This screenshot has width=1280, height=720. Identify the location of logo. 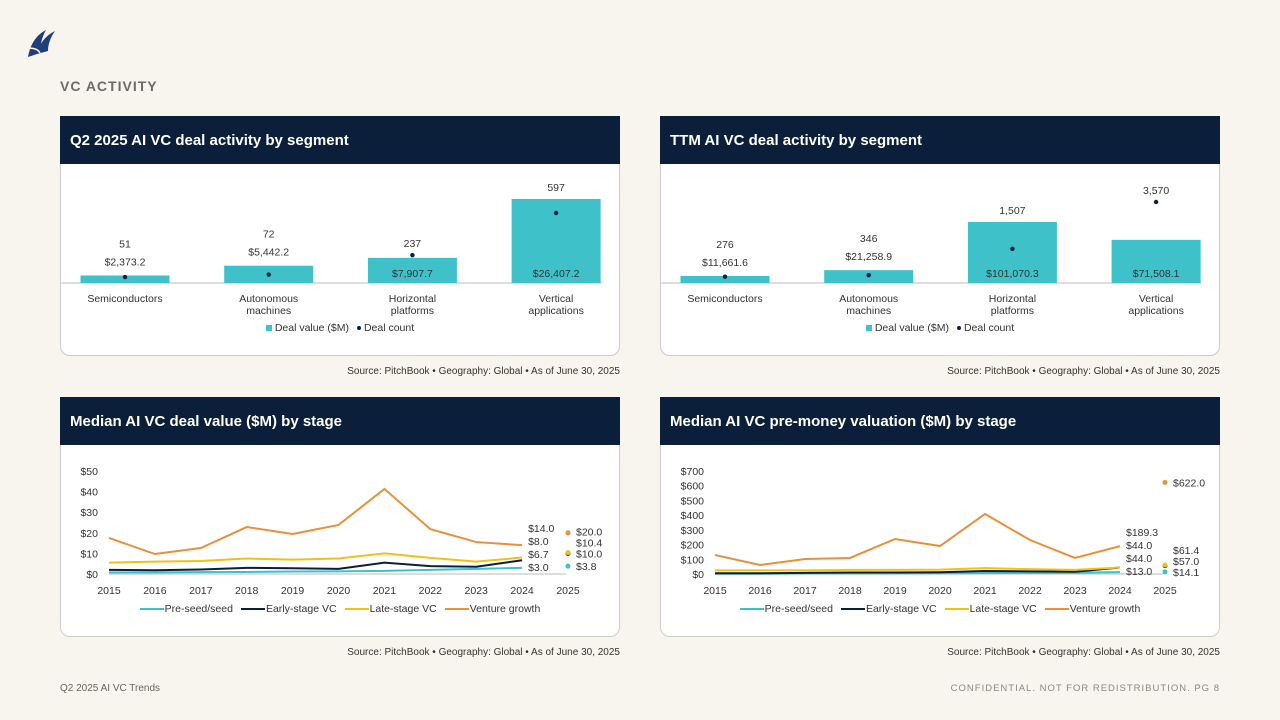
(40, 45).